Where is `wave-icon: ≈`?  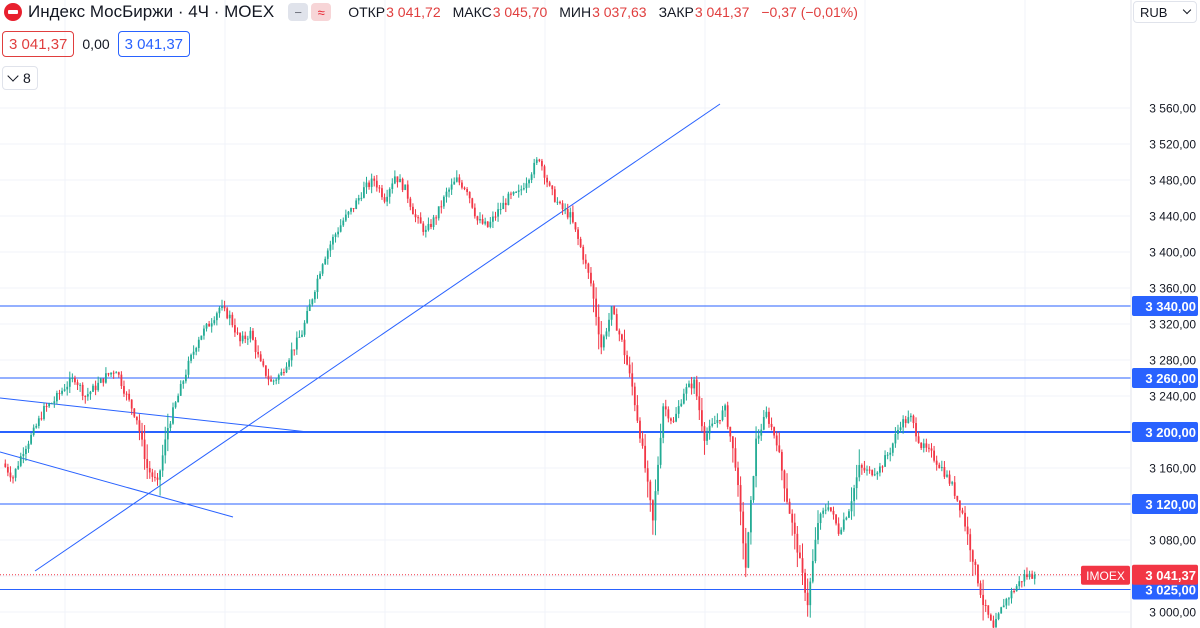
wave-icon: ≈ is located at coordinates (321, 12).